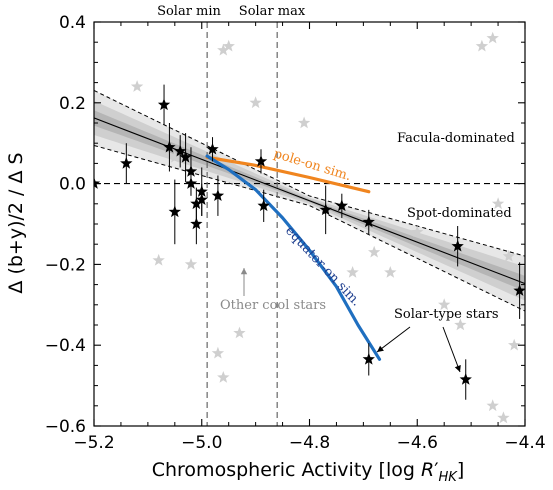 The height and width of the screenshot is (490, 553). What do you see at coordinates (456, 138) in the screenshot?
I see `annotation-facula: Facula-dominated` at bounding box center [456, 138].